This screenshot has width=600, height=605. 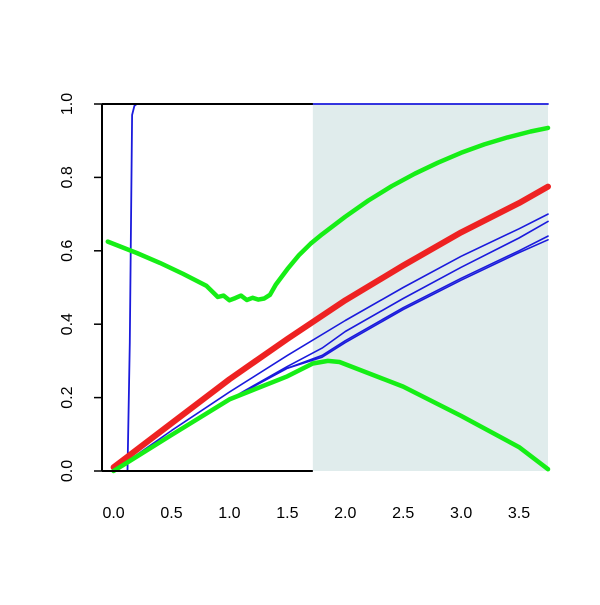 What do you see at coordinates (67, 177) in the screenshot?
I see `y-tick-label: 0.8` at bounding box center [67, 177].